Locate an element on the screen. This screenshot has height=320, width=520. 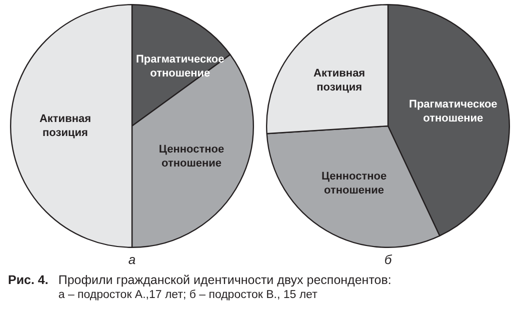
text: а is located at coordinates (132, 259).